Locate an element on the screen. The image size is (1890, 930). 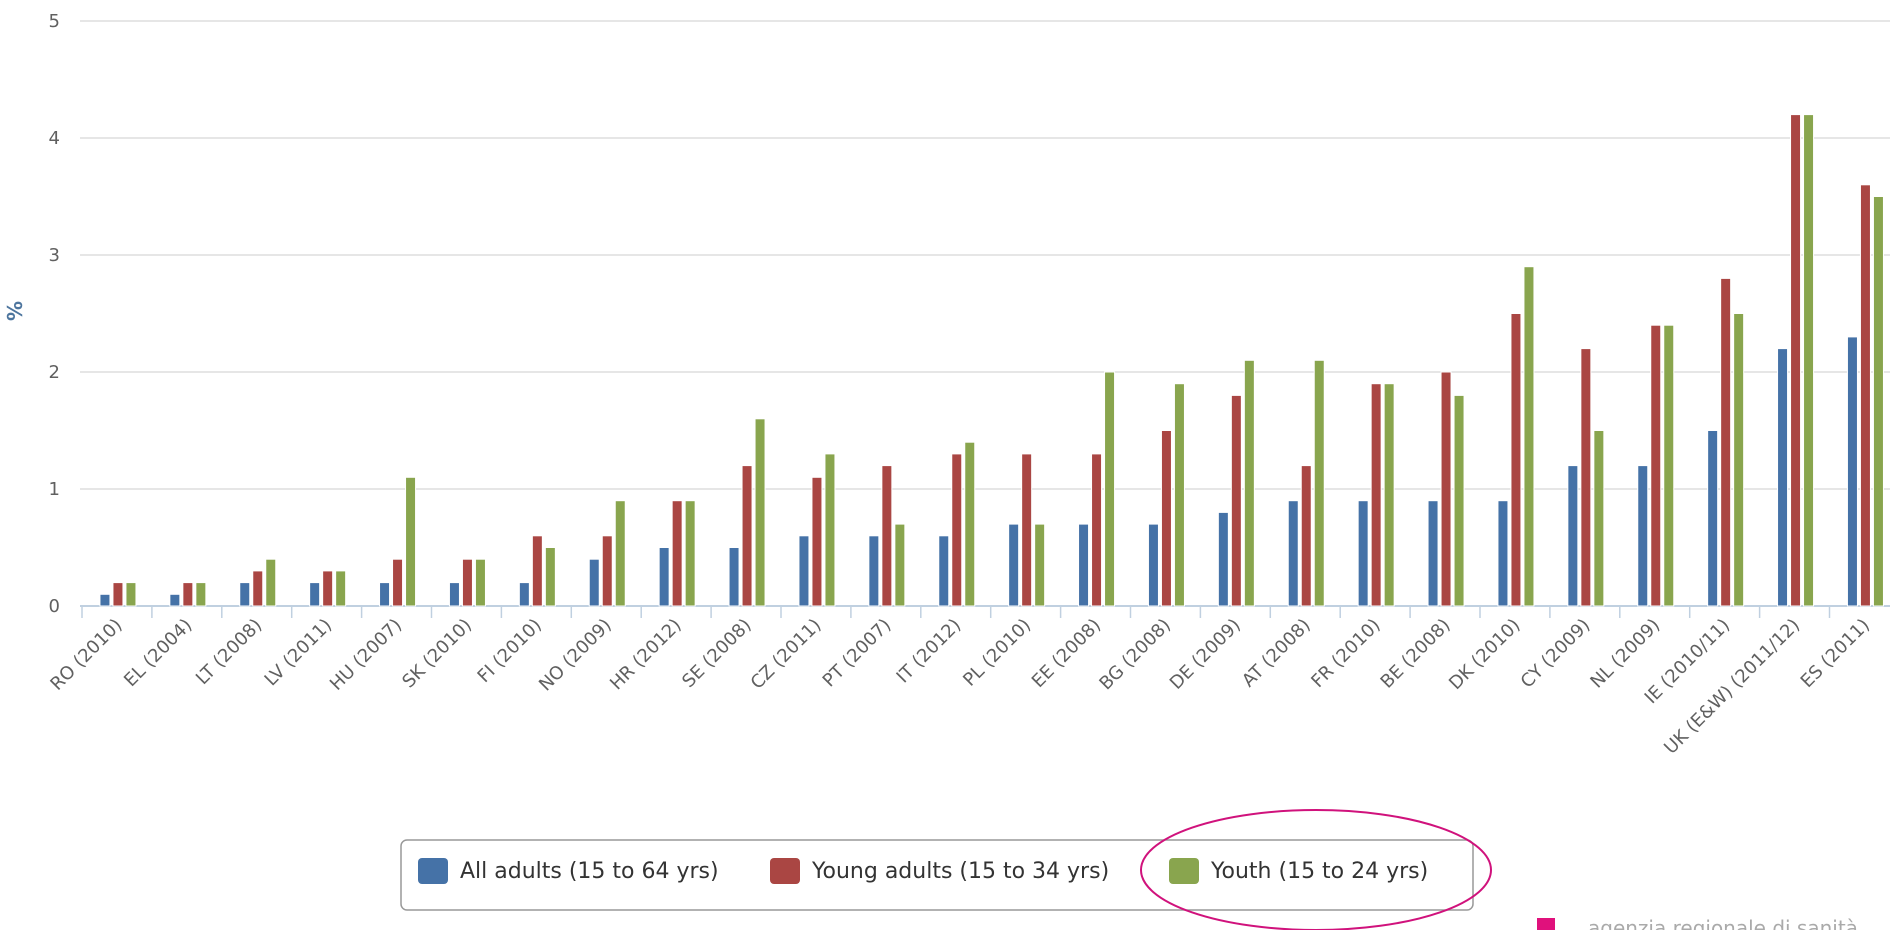
x-tick-label: RO (2010) is located at coordinates (86, 655).